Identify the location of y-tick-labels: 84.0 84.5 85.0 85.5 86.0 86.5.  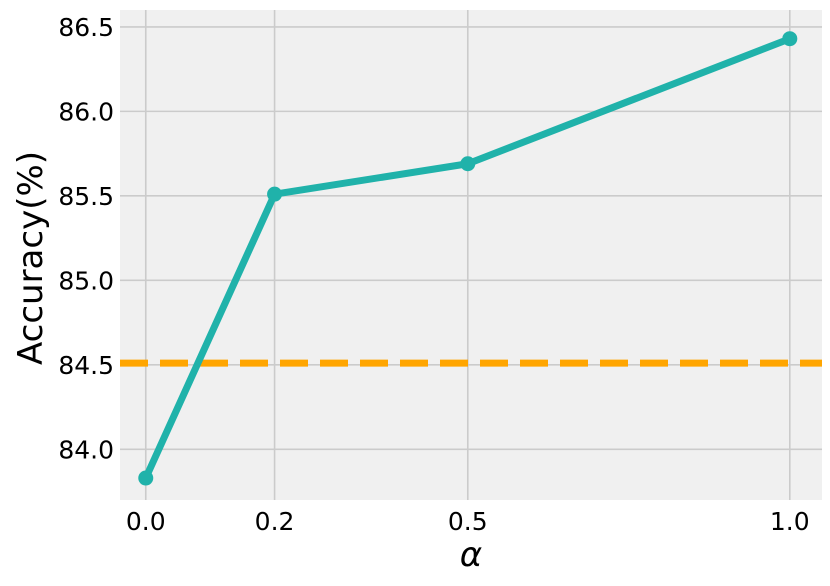
(86, 238).